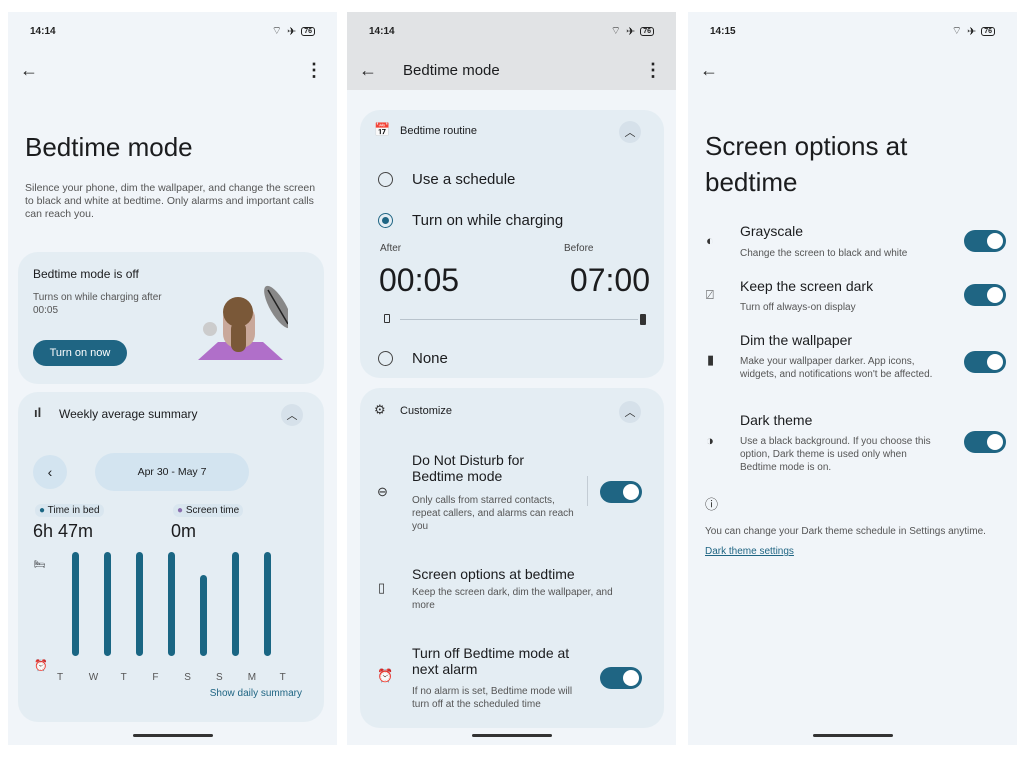 This screenshot has width=1024, height=757. I want to click on status-title: Bedtime mode is off, so click(86, 274).